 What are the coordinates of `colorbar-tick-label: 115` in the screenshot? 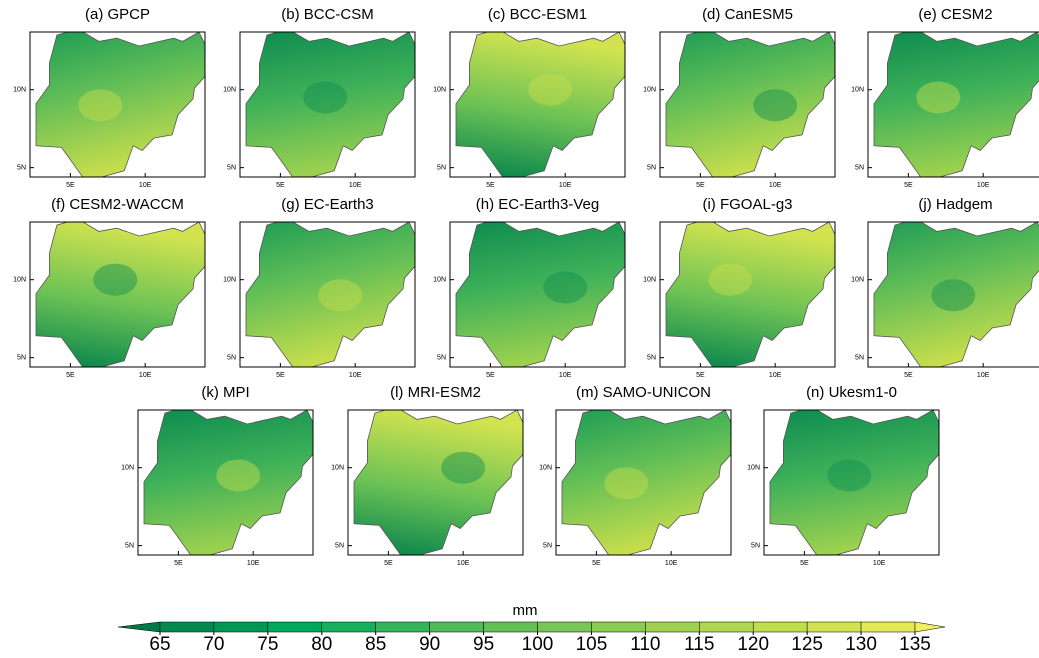 It's located at (699, 644).